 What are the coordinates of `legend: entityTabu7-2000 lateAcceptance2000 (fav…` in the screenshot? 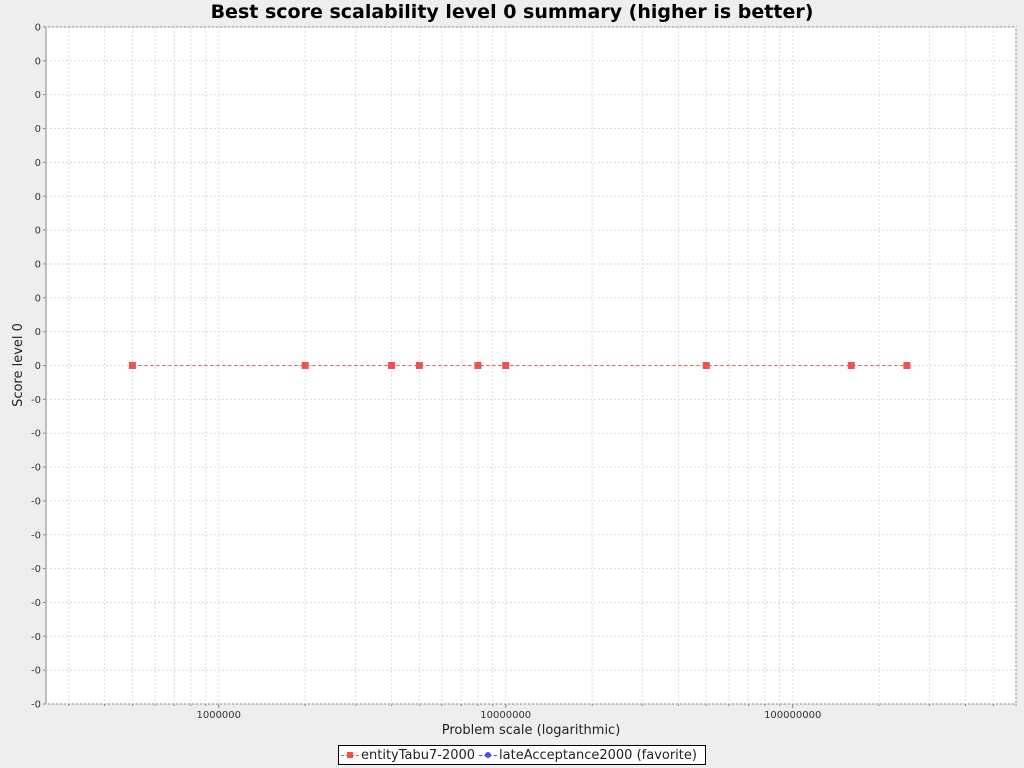 It's located at (522, 755).